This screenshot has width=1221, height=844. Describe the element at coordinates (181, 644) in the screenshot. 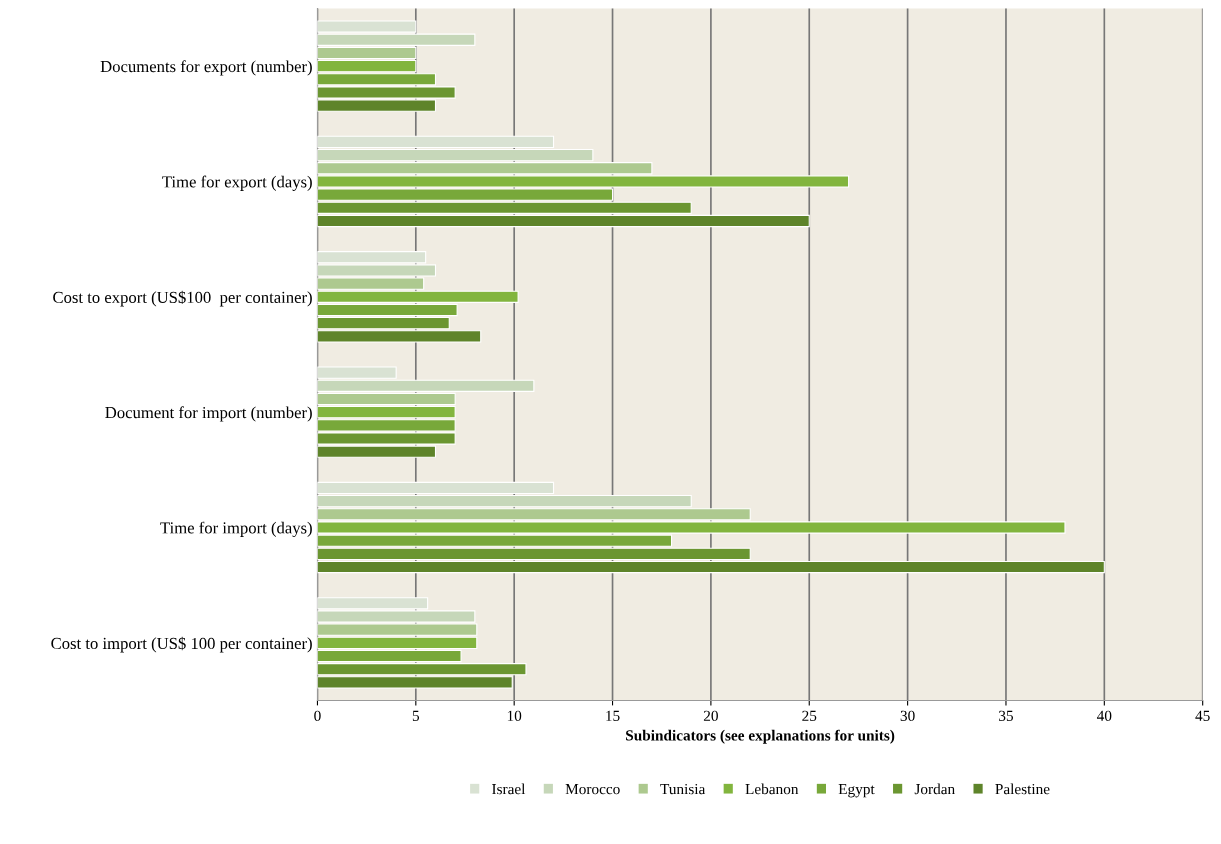

I see `y-tick-label: Cost to import (US$ 100 per container)` at that location.